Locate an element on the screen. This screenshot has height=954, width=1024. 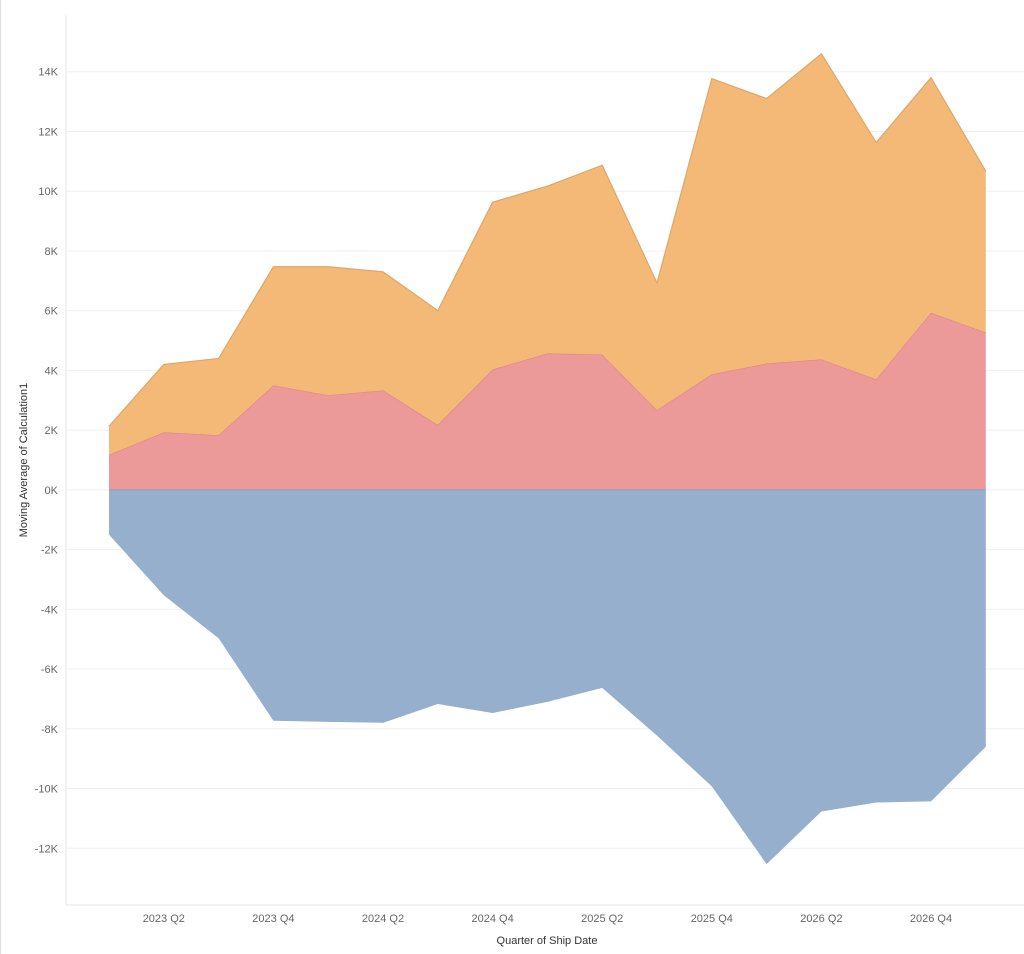
y-axis-title: Moving Average of Calculation1 is located at coordinates (24, 460).